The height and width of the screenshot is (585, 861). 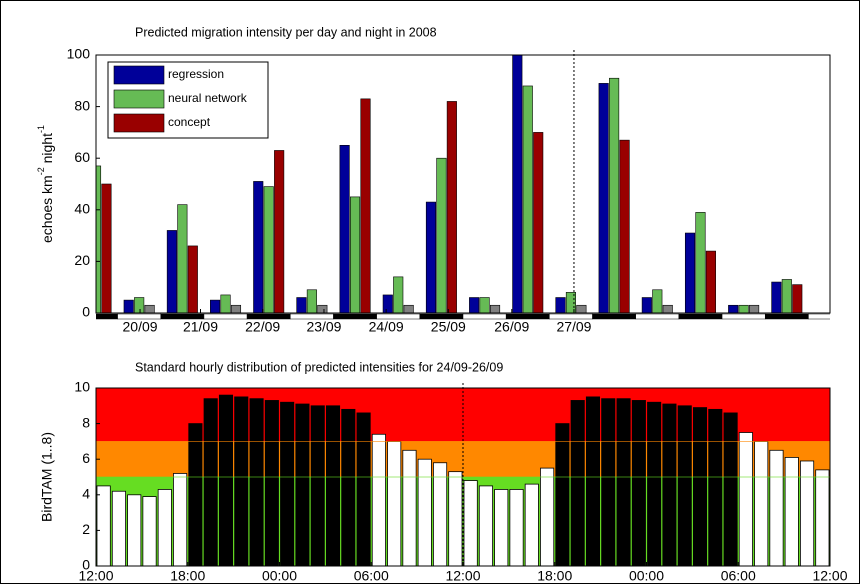 I want to click on y-tick-label: 20, so click(x=82, y=260).